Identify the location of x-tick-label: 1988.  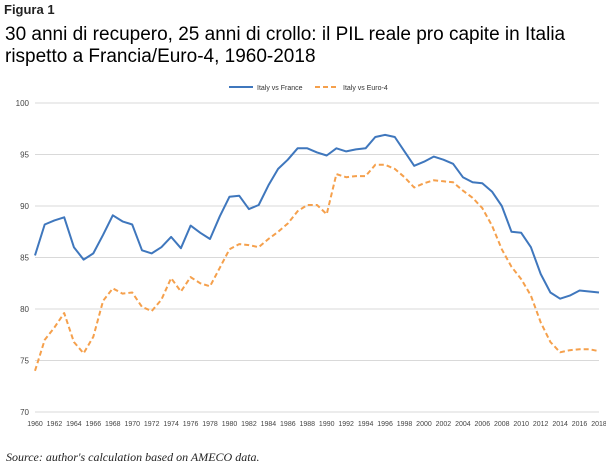
(307, 424).